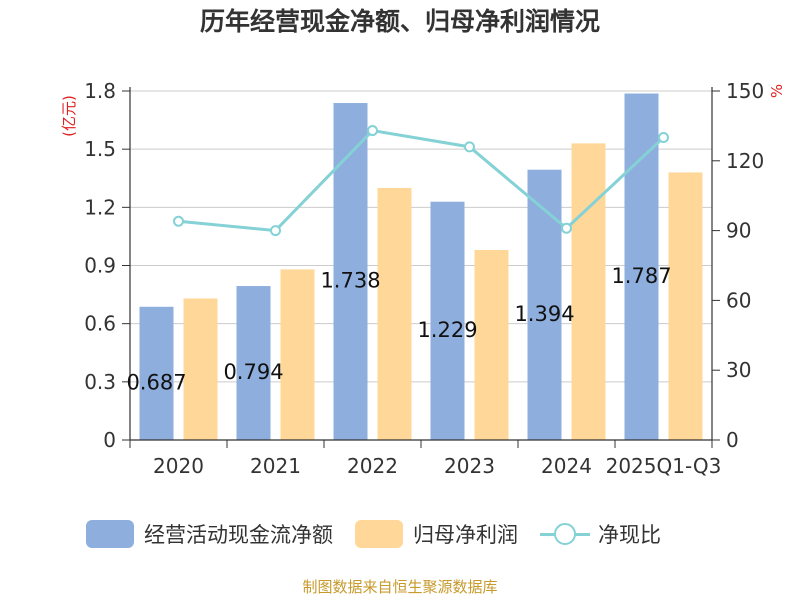 This screenshot has width=800, height=600. Describe the element at coordinates (745, 161) in the screenshot. I see `y-right-tick-label: 120` at that location.